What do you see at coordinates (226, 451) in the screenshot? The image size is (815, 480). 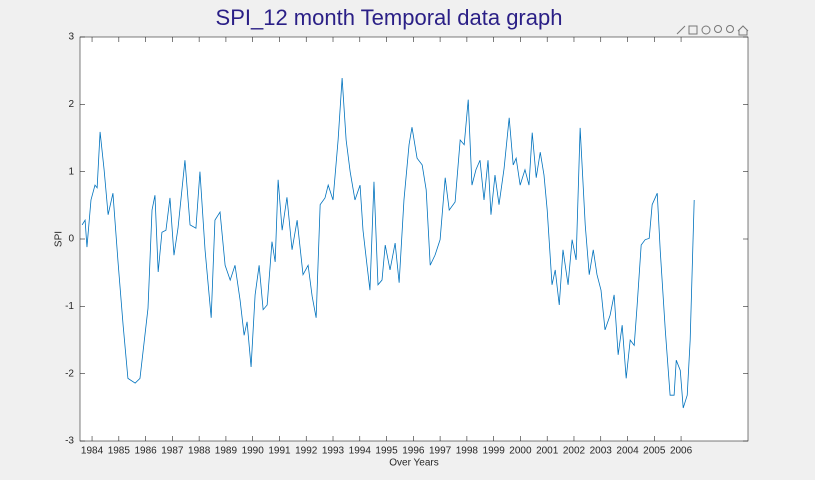 I see `x-tick-label: 1989` at bounding box center [226, 451].